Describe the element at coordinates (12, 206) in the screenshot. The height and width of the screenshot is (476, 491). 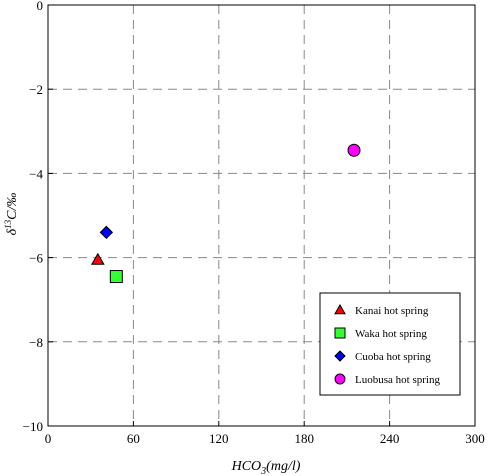
I see `y-axis-title-rest: C/‰` at that location.